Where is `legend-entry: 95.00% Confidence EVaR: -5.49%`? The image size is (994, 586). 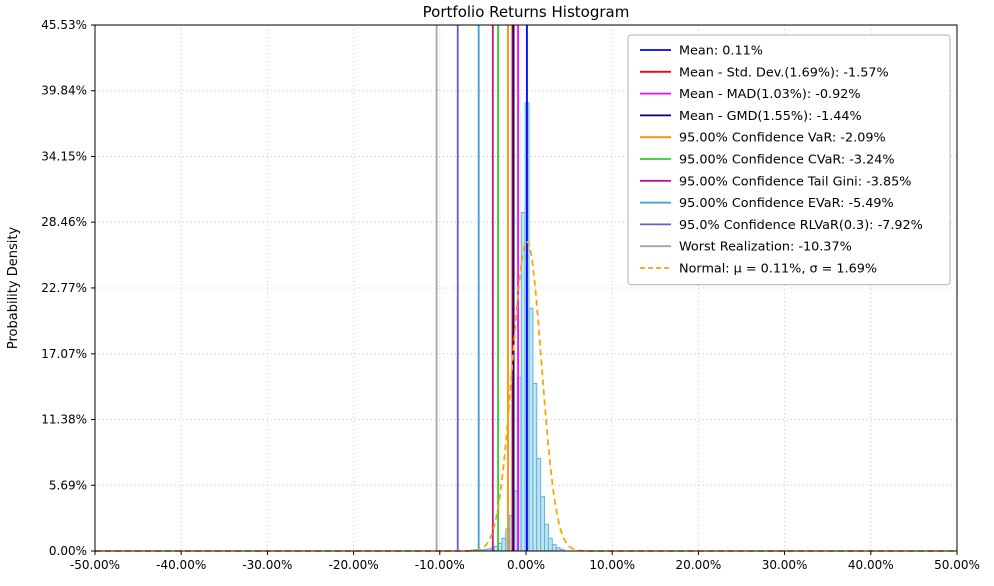 legend-entry: 95.00% Confidence EVaR: -5.49% is located at coordinates (767, 203).